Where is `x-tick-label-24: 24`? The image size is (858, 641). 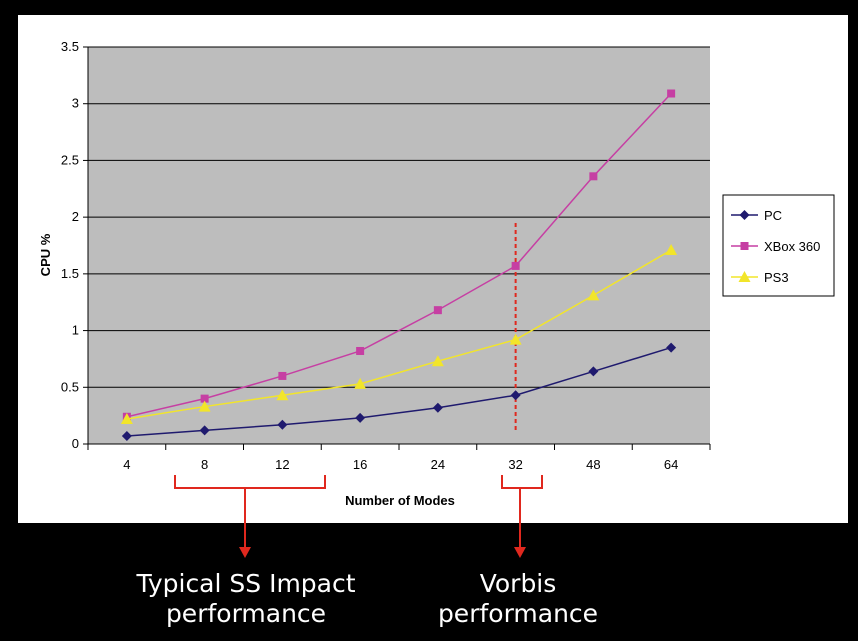
x-tick-label-24: 24 is located at coordinates (438, 464).